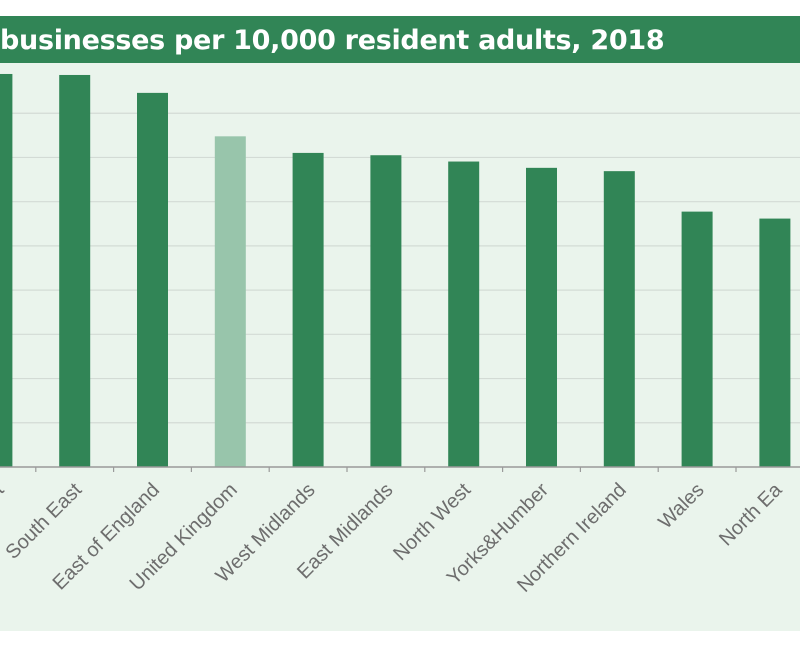 This screenshot has height=652, width=800. I want to click on title-banner, so click(400, 39).